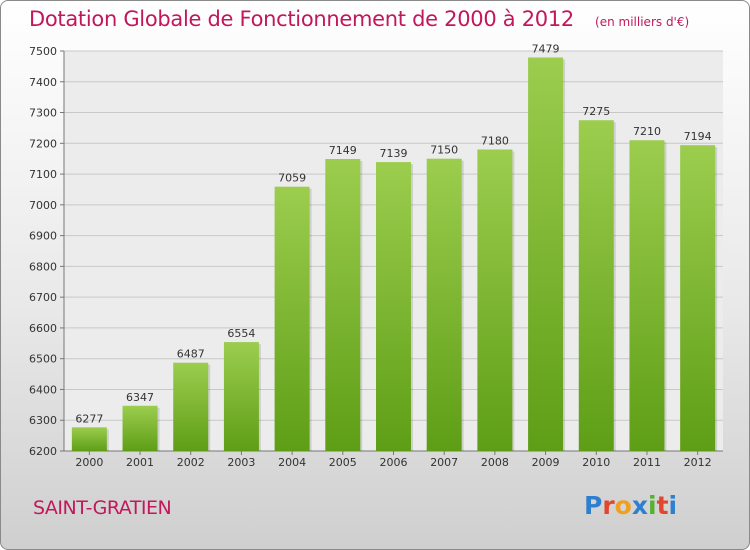  What do you see at coordinates (43, 389) in the screenshot?
I see `y-tick-label: 6400` at bounding box center [43, 389].